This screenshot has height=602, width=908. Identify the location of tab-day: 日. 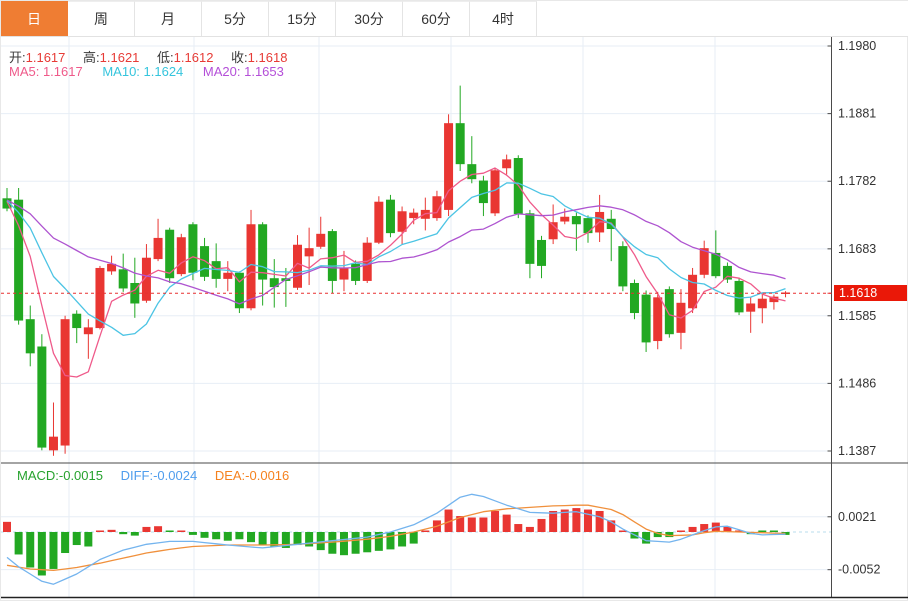
(34, 18).